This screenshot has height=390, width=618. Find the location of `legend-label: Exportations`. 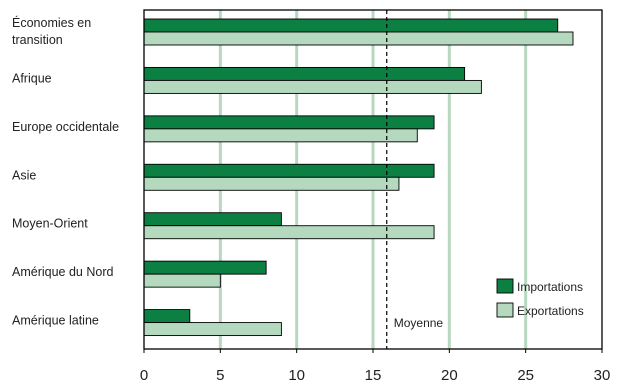

legend-label: Exportations is located at coordinates (550, 311).